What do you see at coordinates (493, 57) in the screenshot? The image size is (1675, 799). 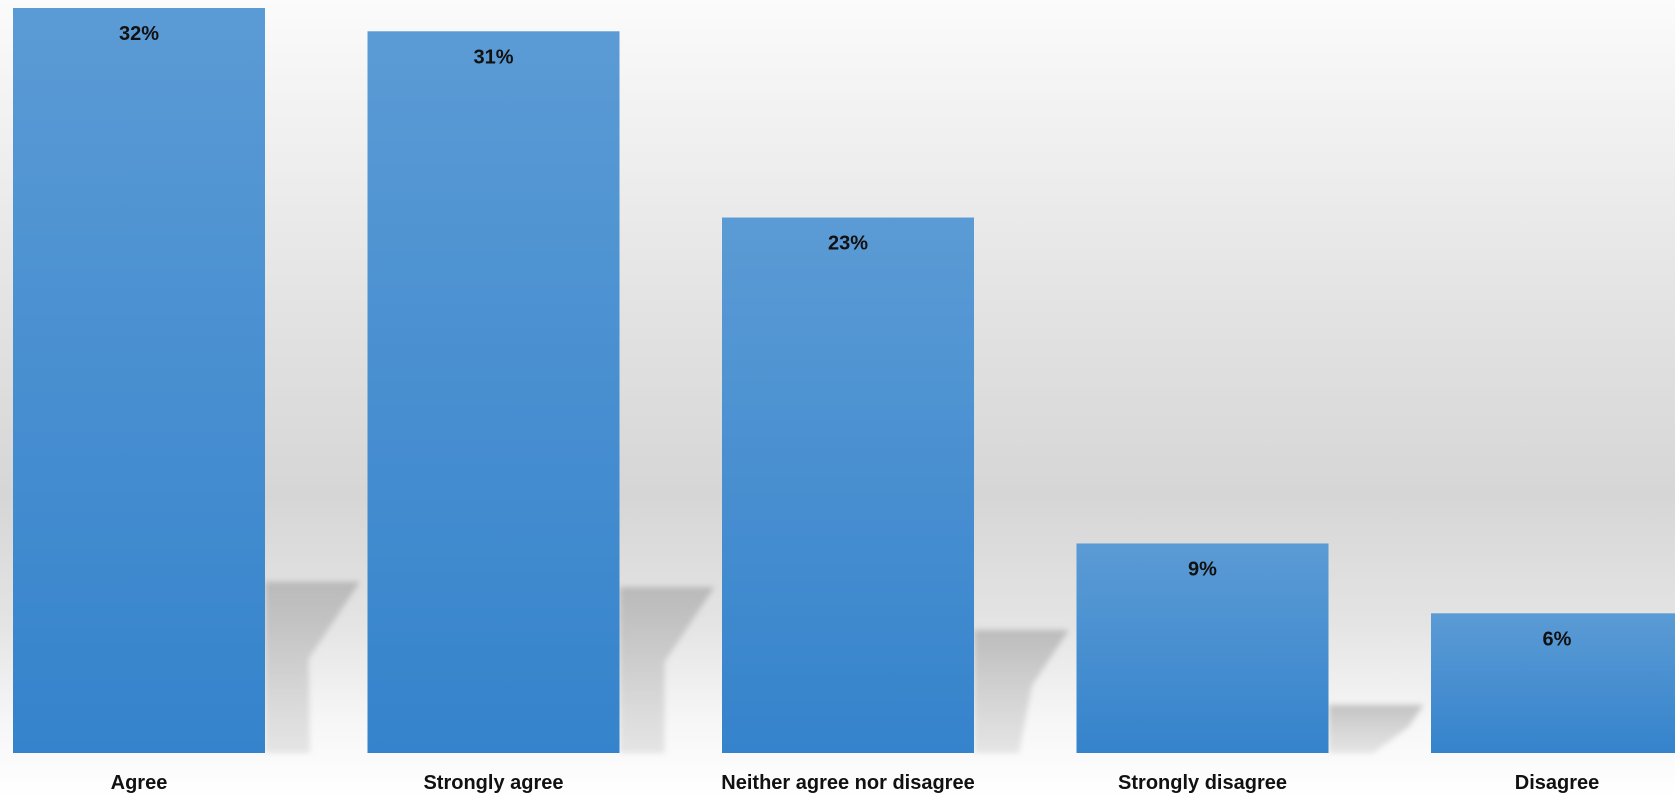 I see `data-label: 31%` at bounding box center [493, 57].